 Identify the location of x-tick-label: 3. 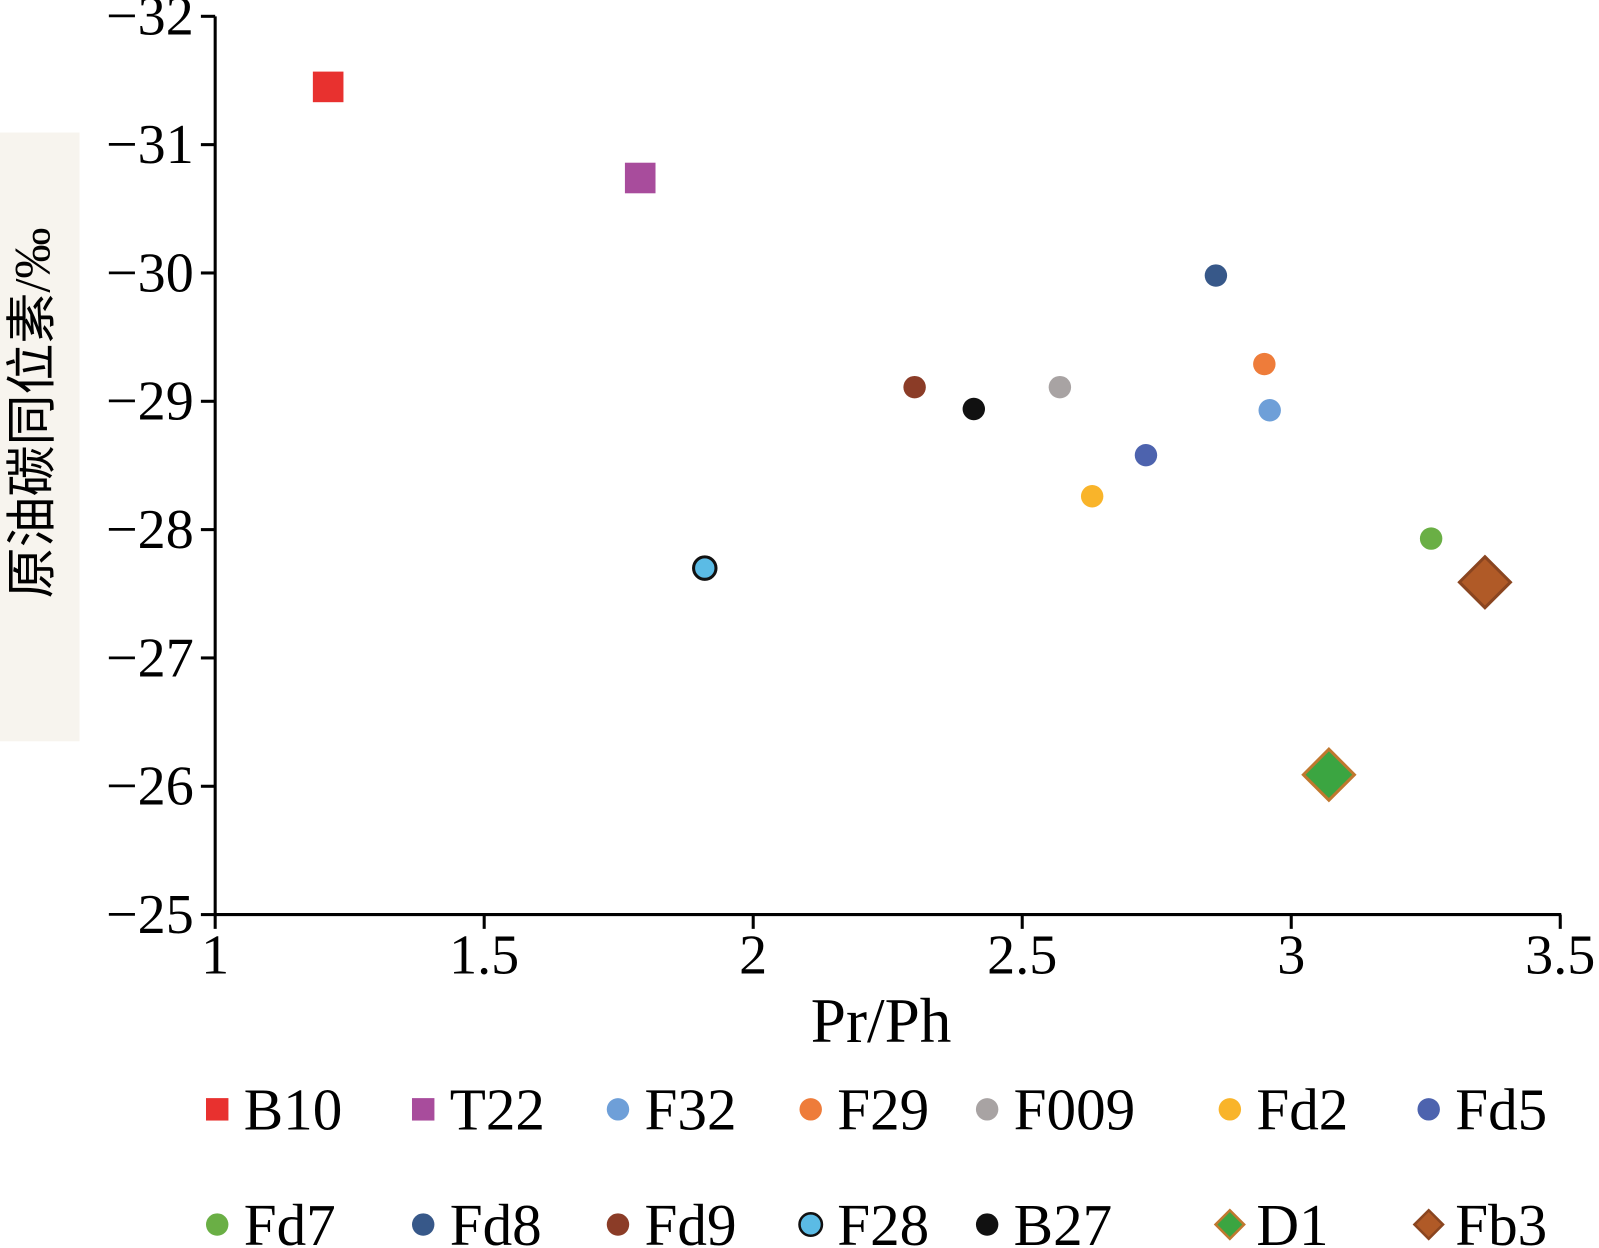
(1291, 956).